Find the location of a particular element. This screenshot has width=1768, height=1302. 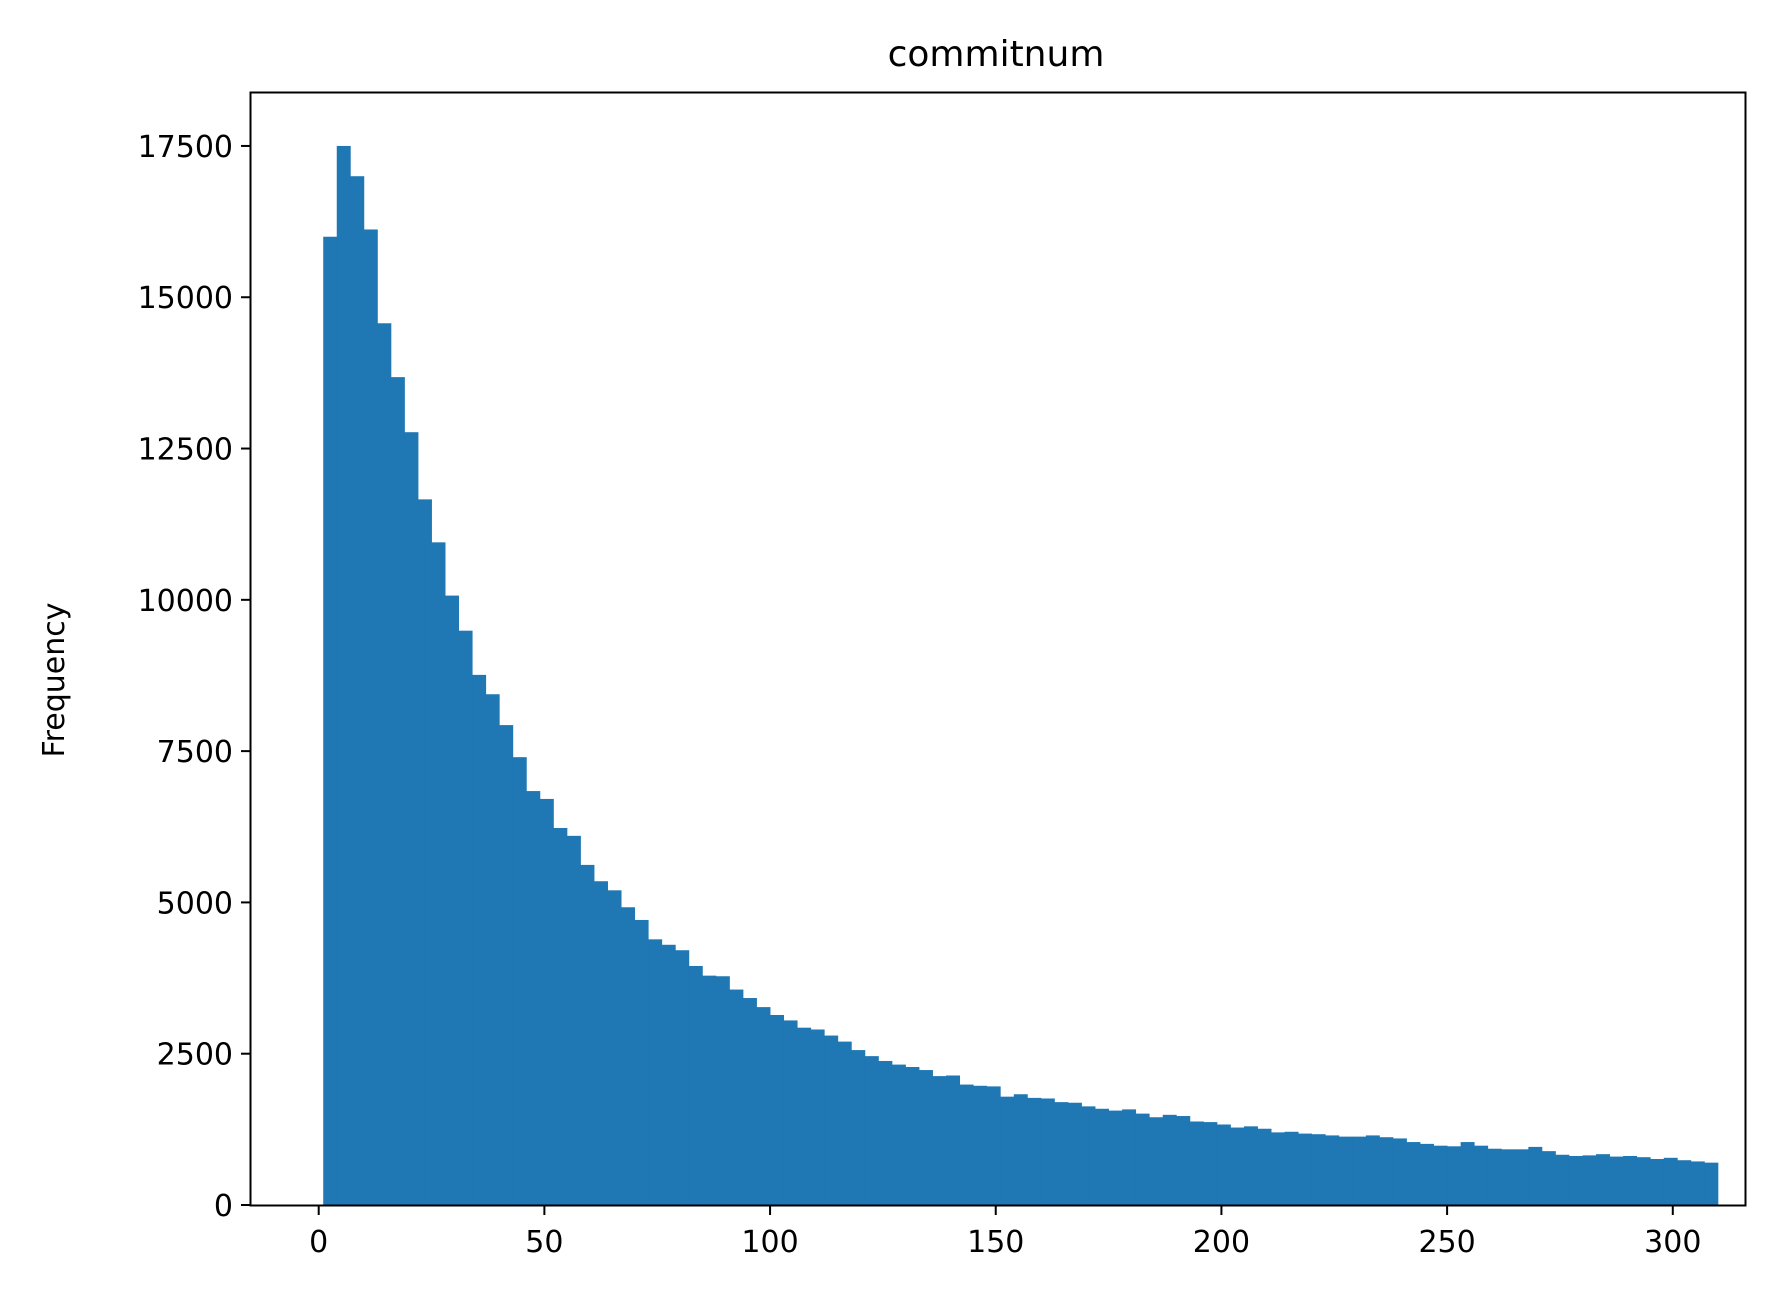

y-tick-label: 5000 is located at coordinates (195, 903).